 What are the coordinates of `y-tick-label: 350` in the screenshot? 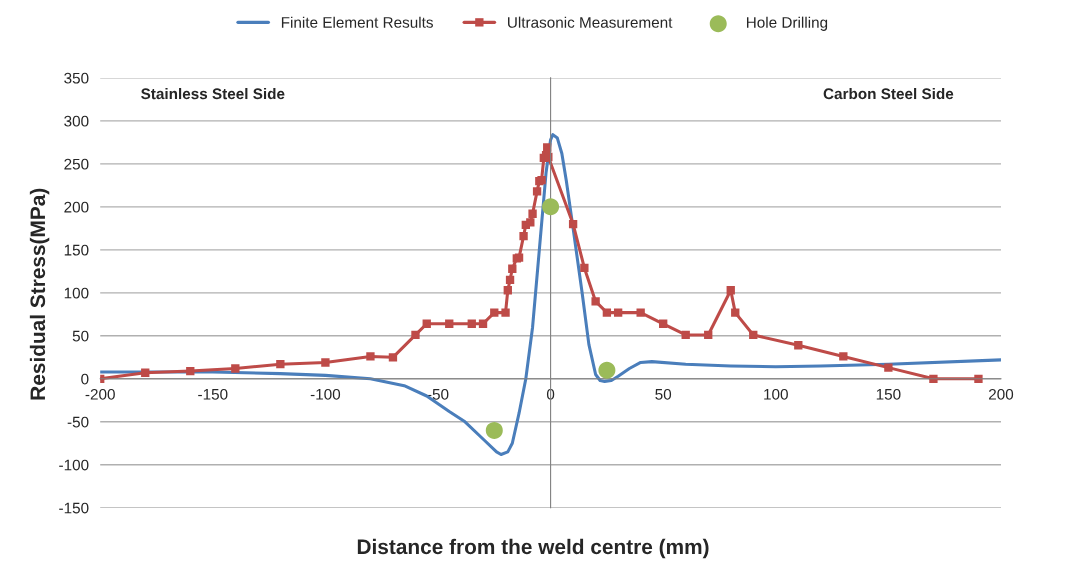 It's located at (76, 78).